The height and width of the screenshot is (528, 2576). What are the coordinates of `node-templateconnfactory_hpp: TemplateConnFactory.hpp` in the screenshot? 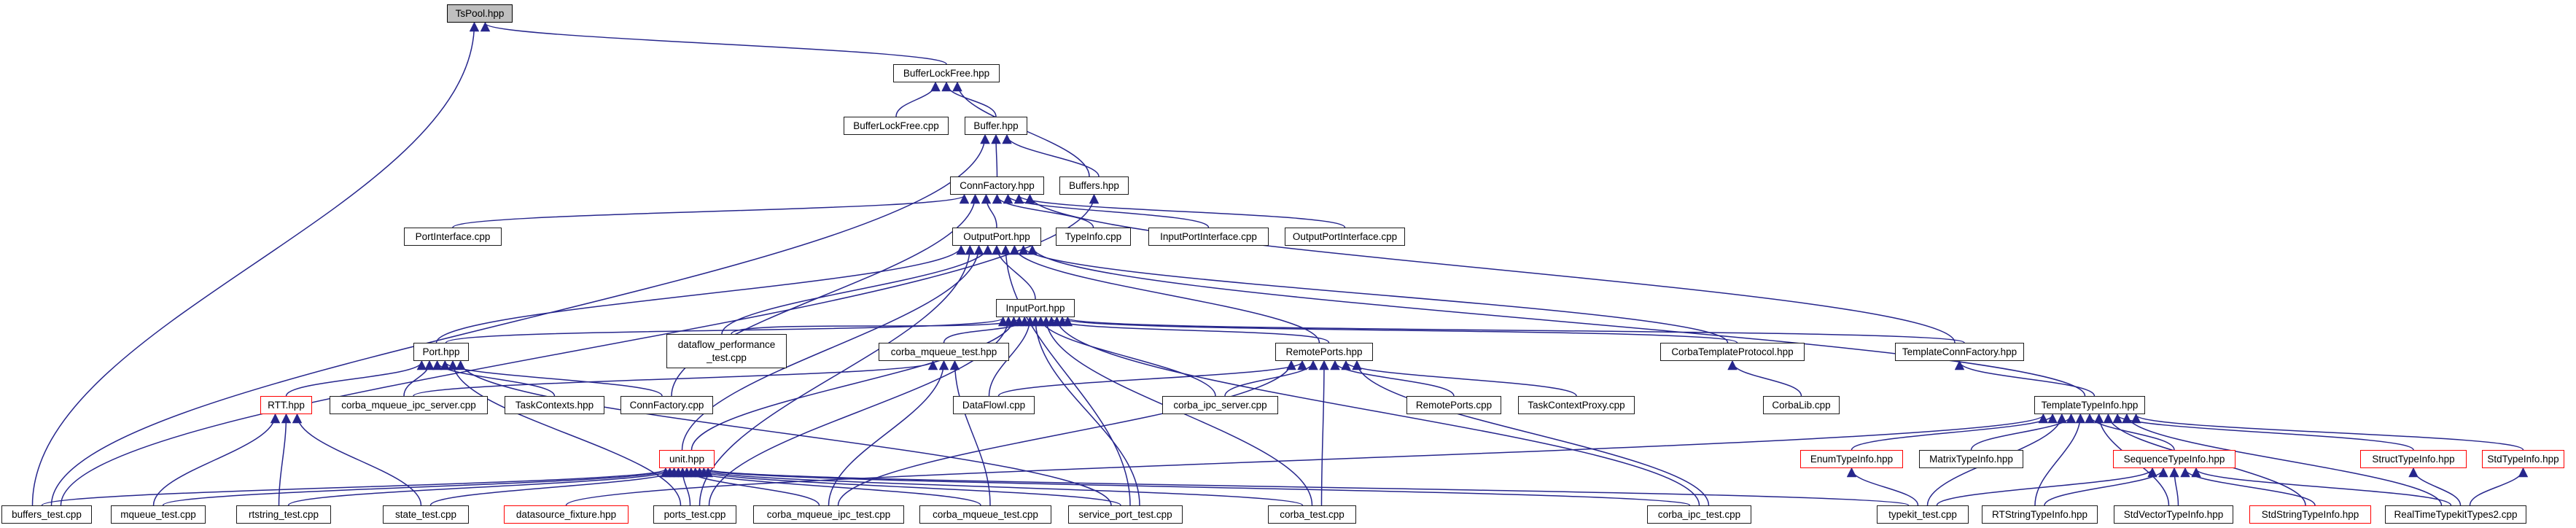 It's located at (1959, 352).